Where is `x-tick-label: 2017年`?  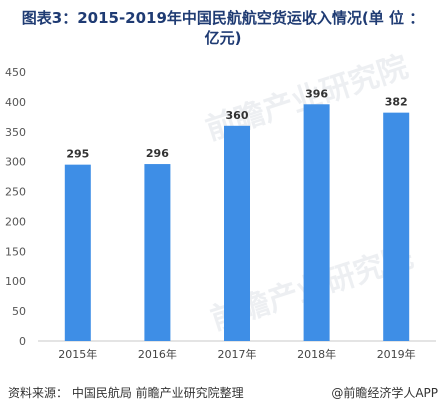 x-tick-label: 2017年 is located at coordinates (237, 354).